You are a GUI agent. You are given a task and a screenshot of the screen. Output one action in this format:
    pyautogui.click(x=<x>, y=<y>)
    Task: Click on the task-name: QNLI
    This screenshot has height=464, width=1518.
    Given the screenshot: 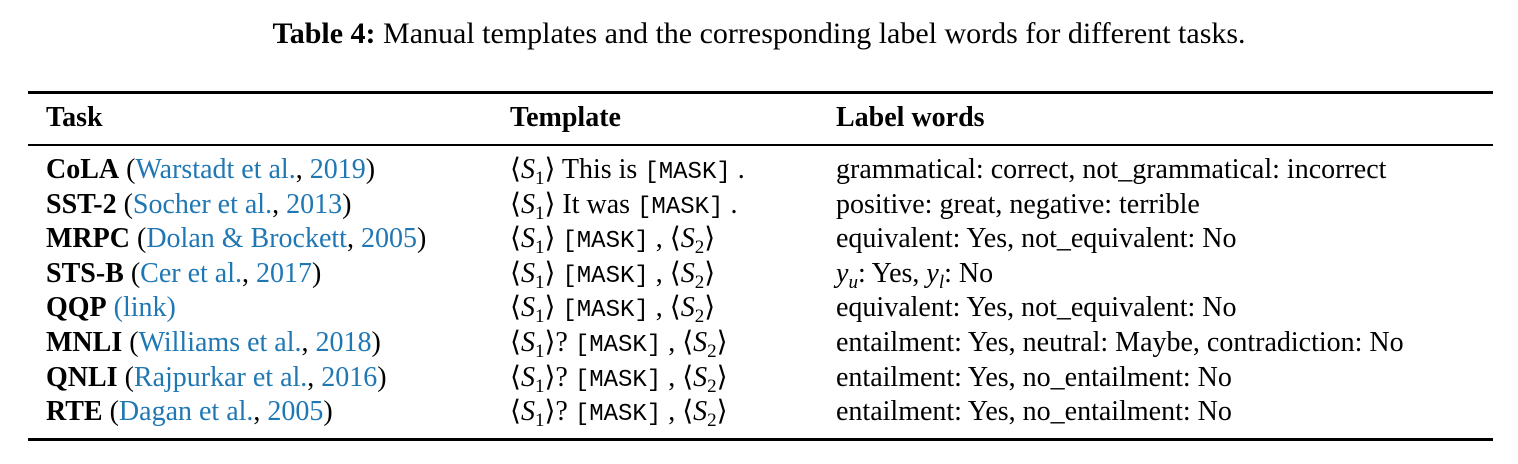 What is the action you would take?
    pyautogui.click(x=82, y=377)
    